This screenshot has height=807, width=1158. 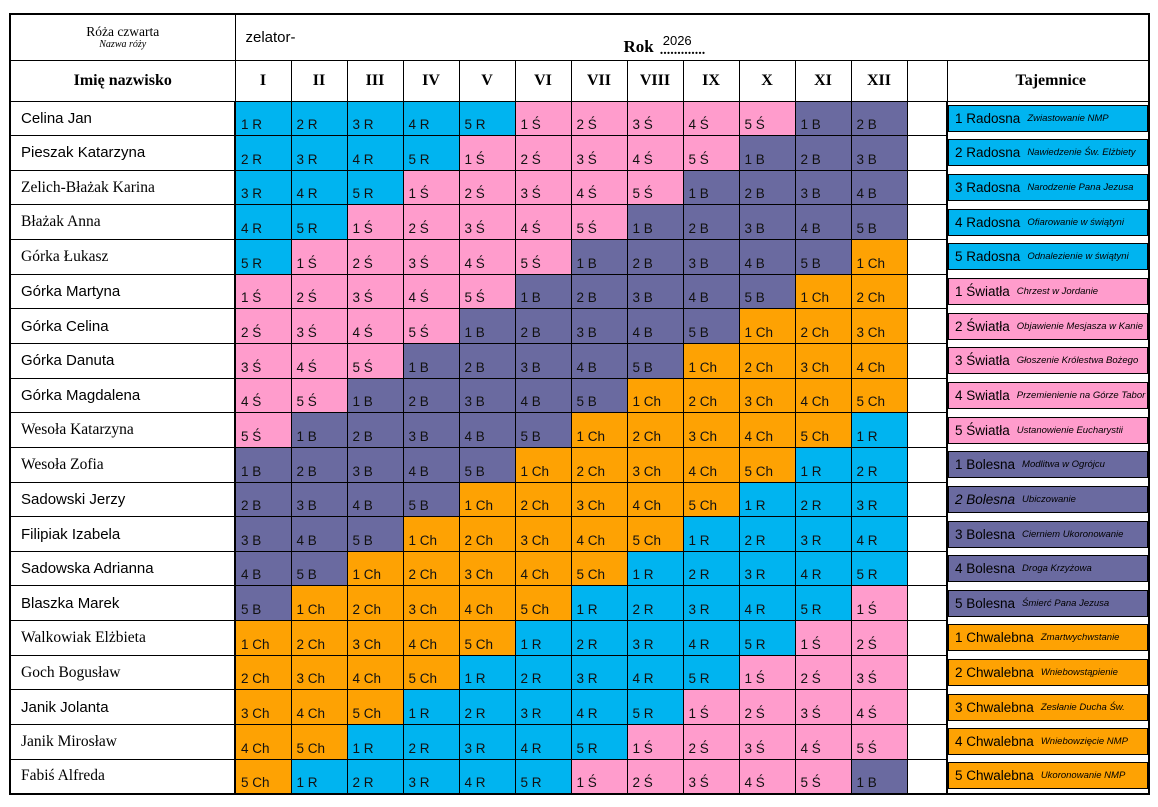 What do you see at coordinates (122, 291) in the screenshot?
I see `member-name: Górka Martyna` at bounding box center [122, 291].